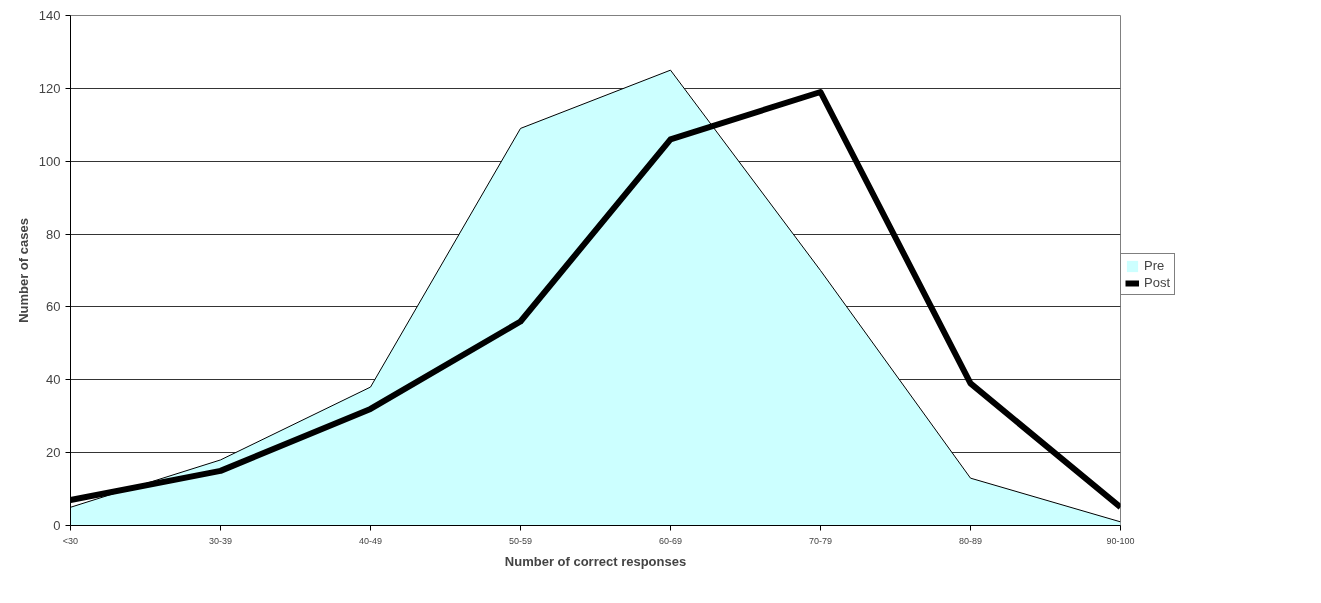 The image size is (1321, 603). What do you see at coordinates (53, 380) in the screenshot?
I see `y-tick-label: 40` at bounding box center [53, 380].